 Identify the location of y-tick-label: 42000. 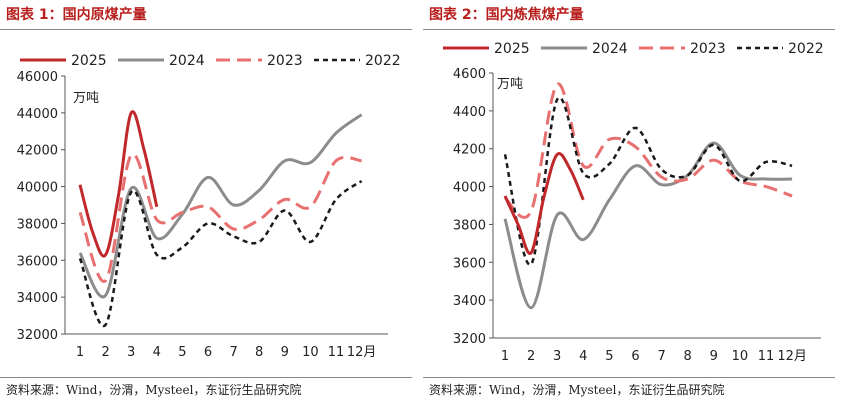
(37, 151).